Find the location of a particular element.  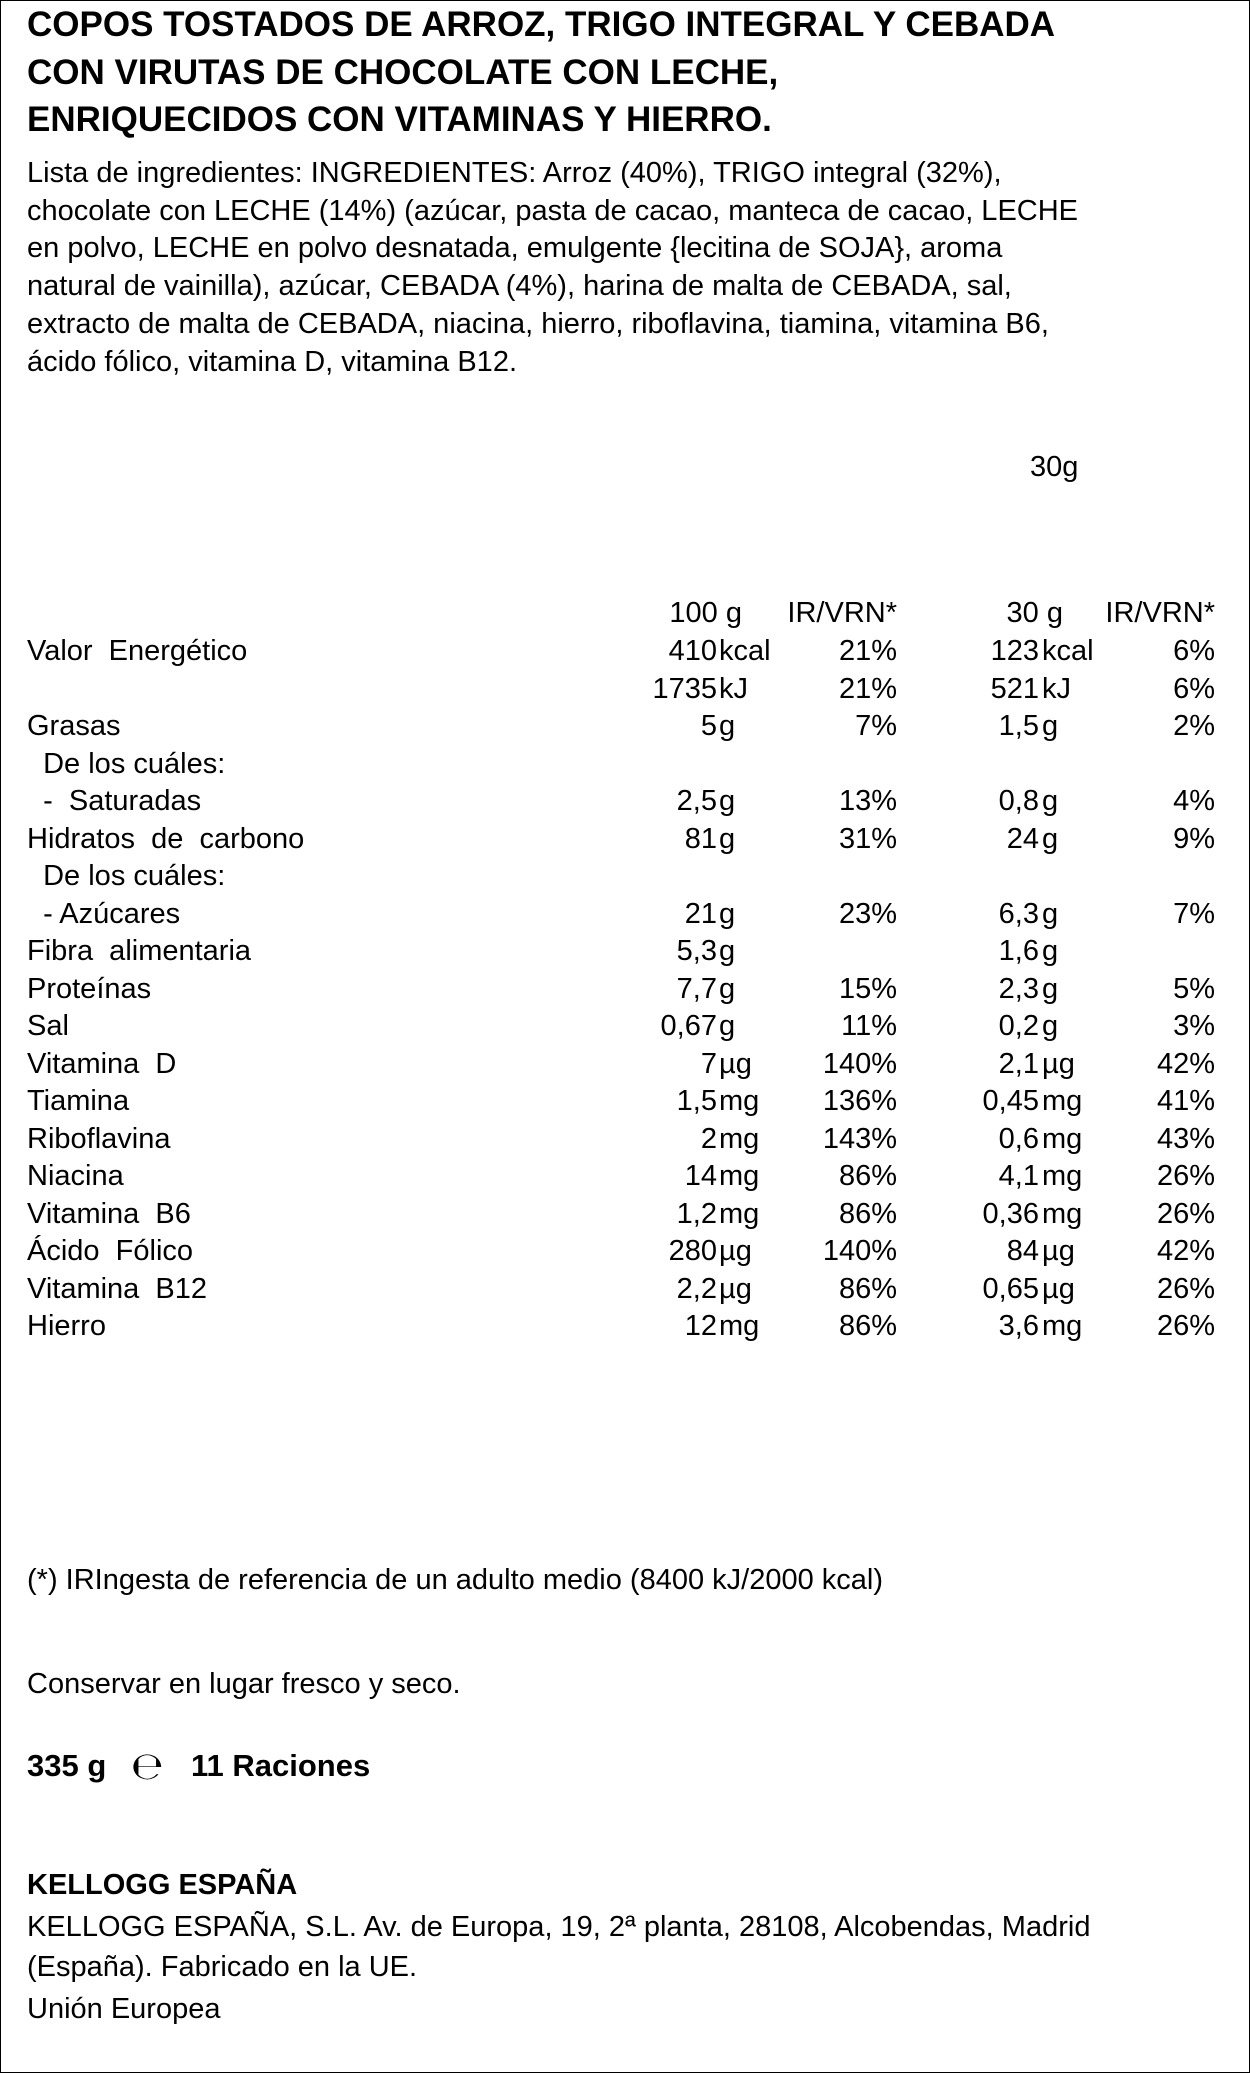

row-label: - Saturadas is located at coordinates (114, 801).